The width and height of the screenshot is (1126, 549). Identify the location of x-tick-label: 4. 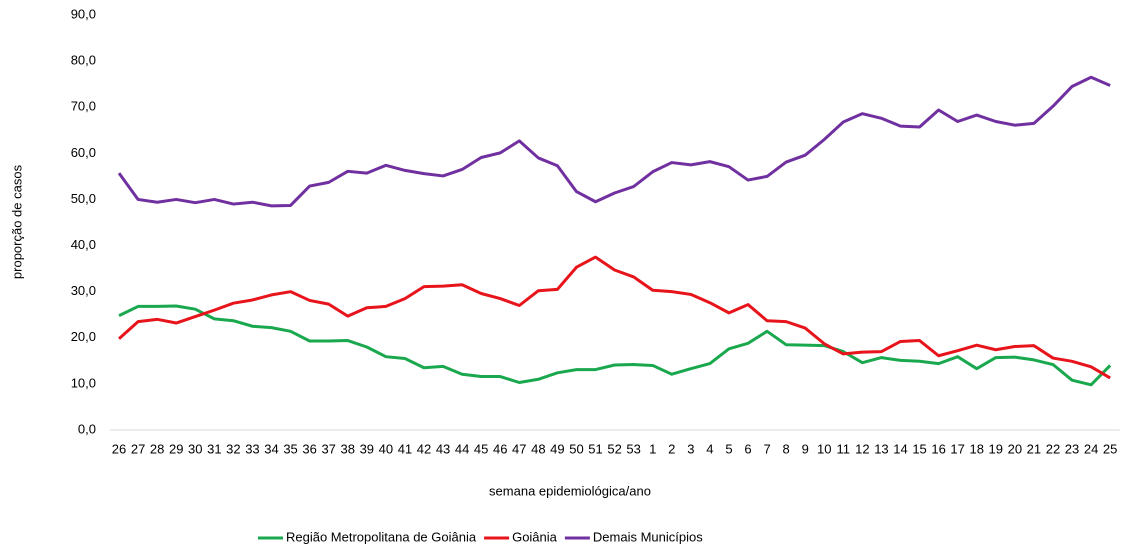
(709, 448).